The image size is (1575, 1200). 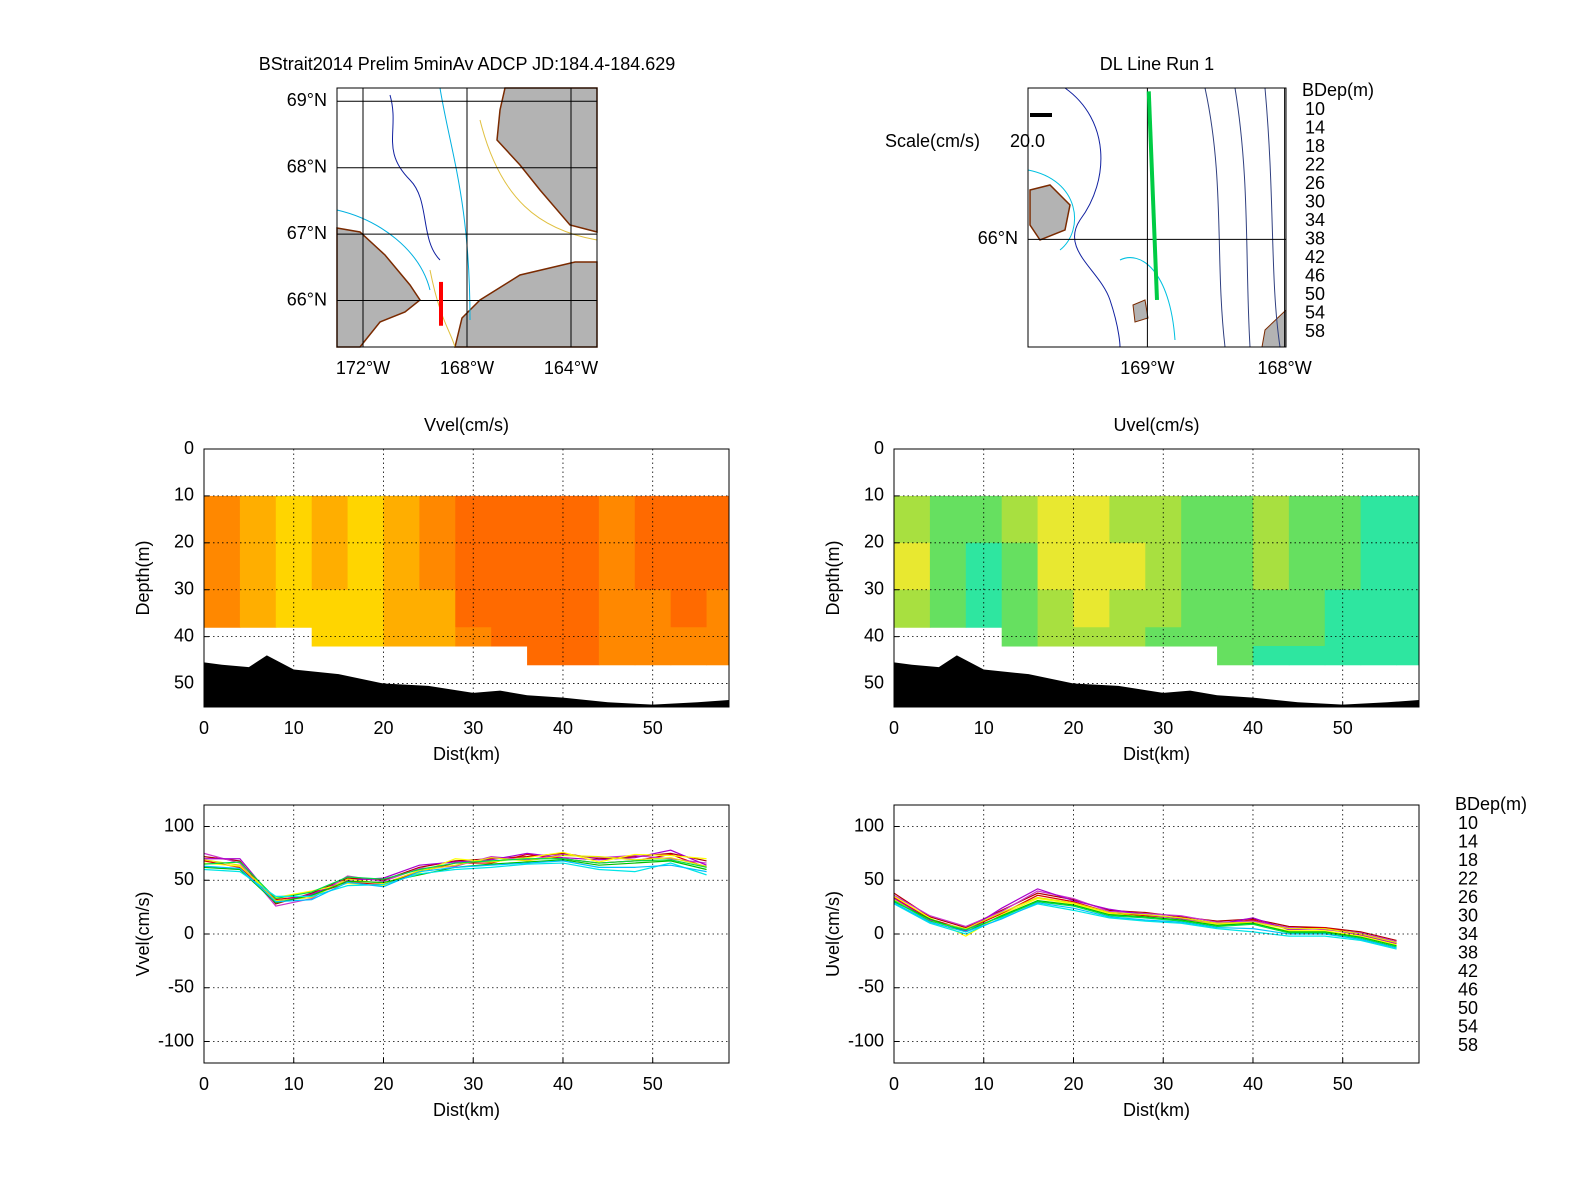 I want to click on x-tick-label: 0, so click(x=894, y=1084).